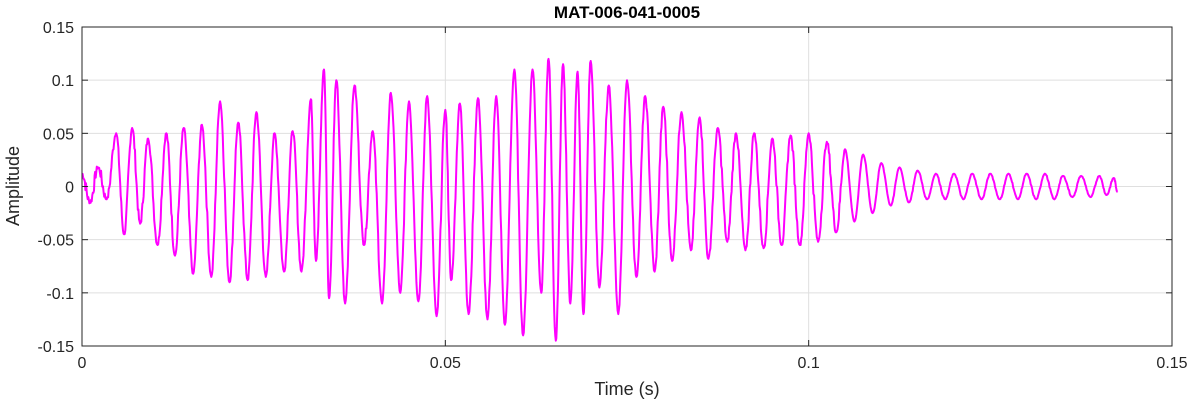 The height and width of the screenshot is (404, 1193). I want to click on x-axis-label: Time (s), so click(626, 389).